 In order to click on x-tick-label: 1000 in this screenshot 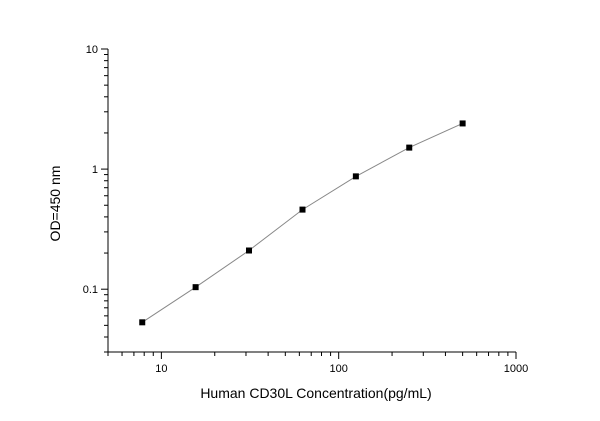, I will do `click(516, 369)`.